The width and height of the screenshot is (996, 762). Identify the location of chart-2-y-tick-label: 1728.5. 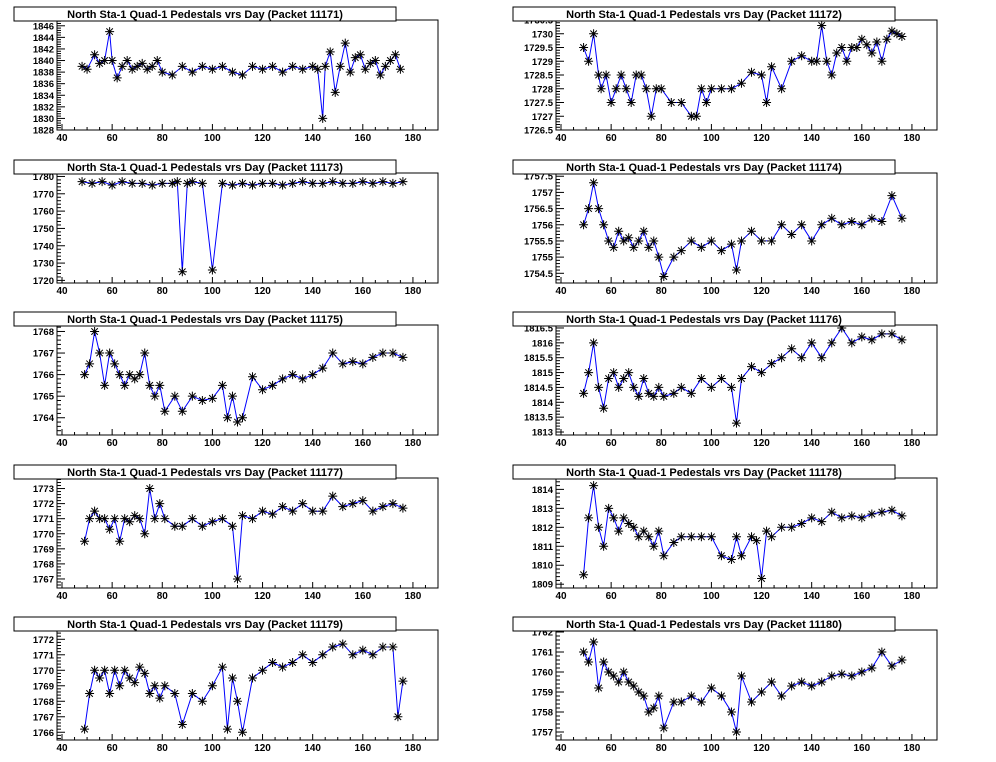
(539, 76).